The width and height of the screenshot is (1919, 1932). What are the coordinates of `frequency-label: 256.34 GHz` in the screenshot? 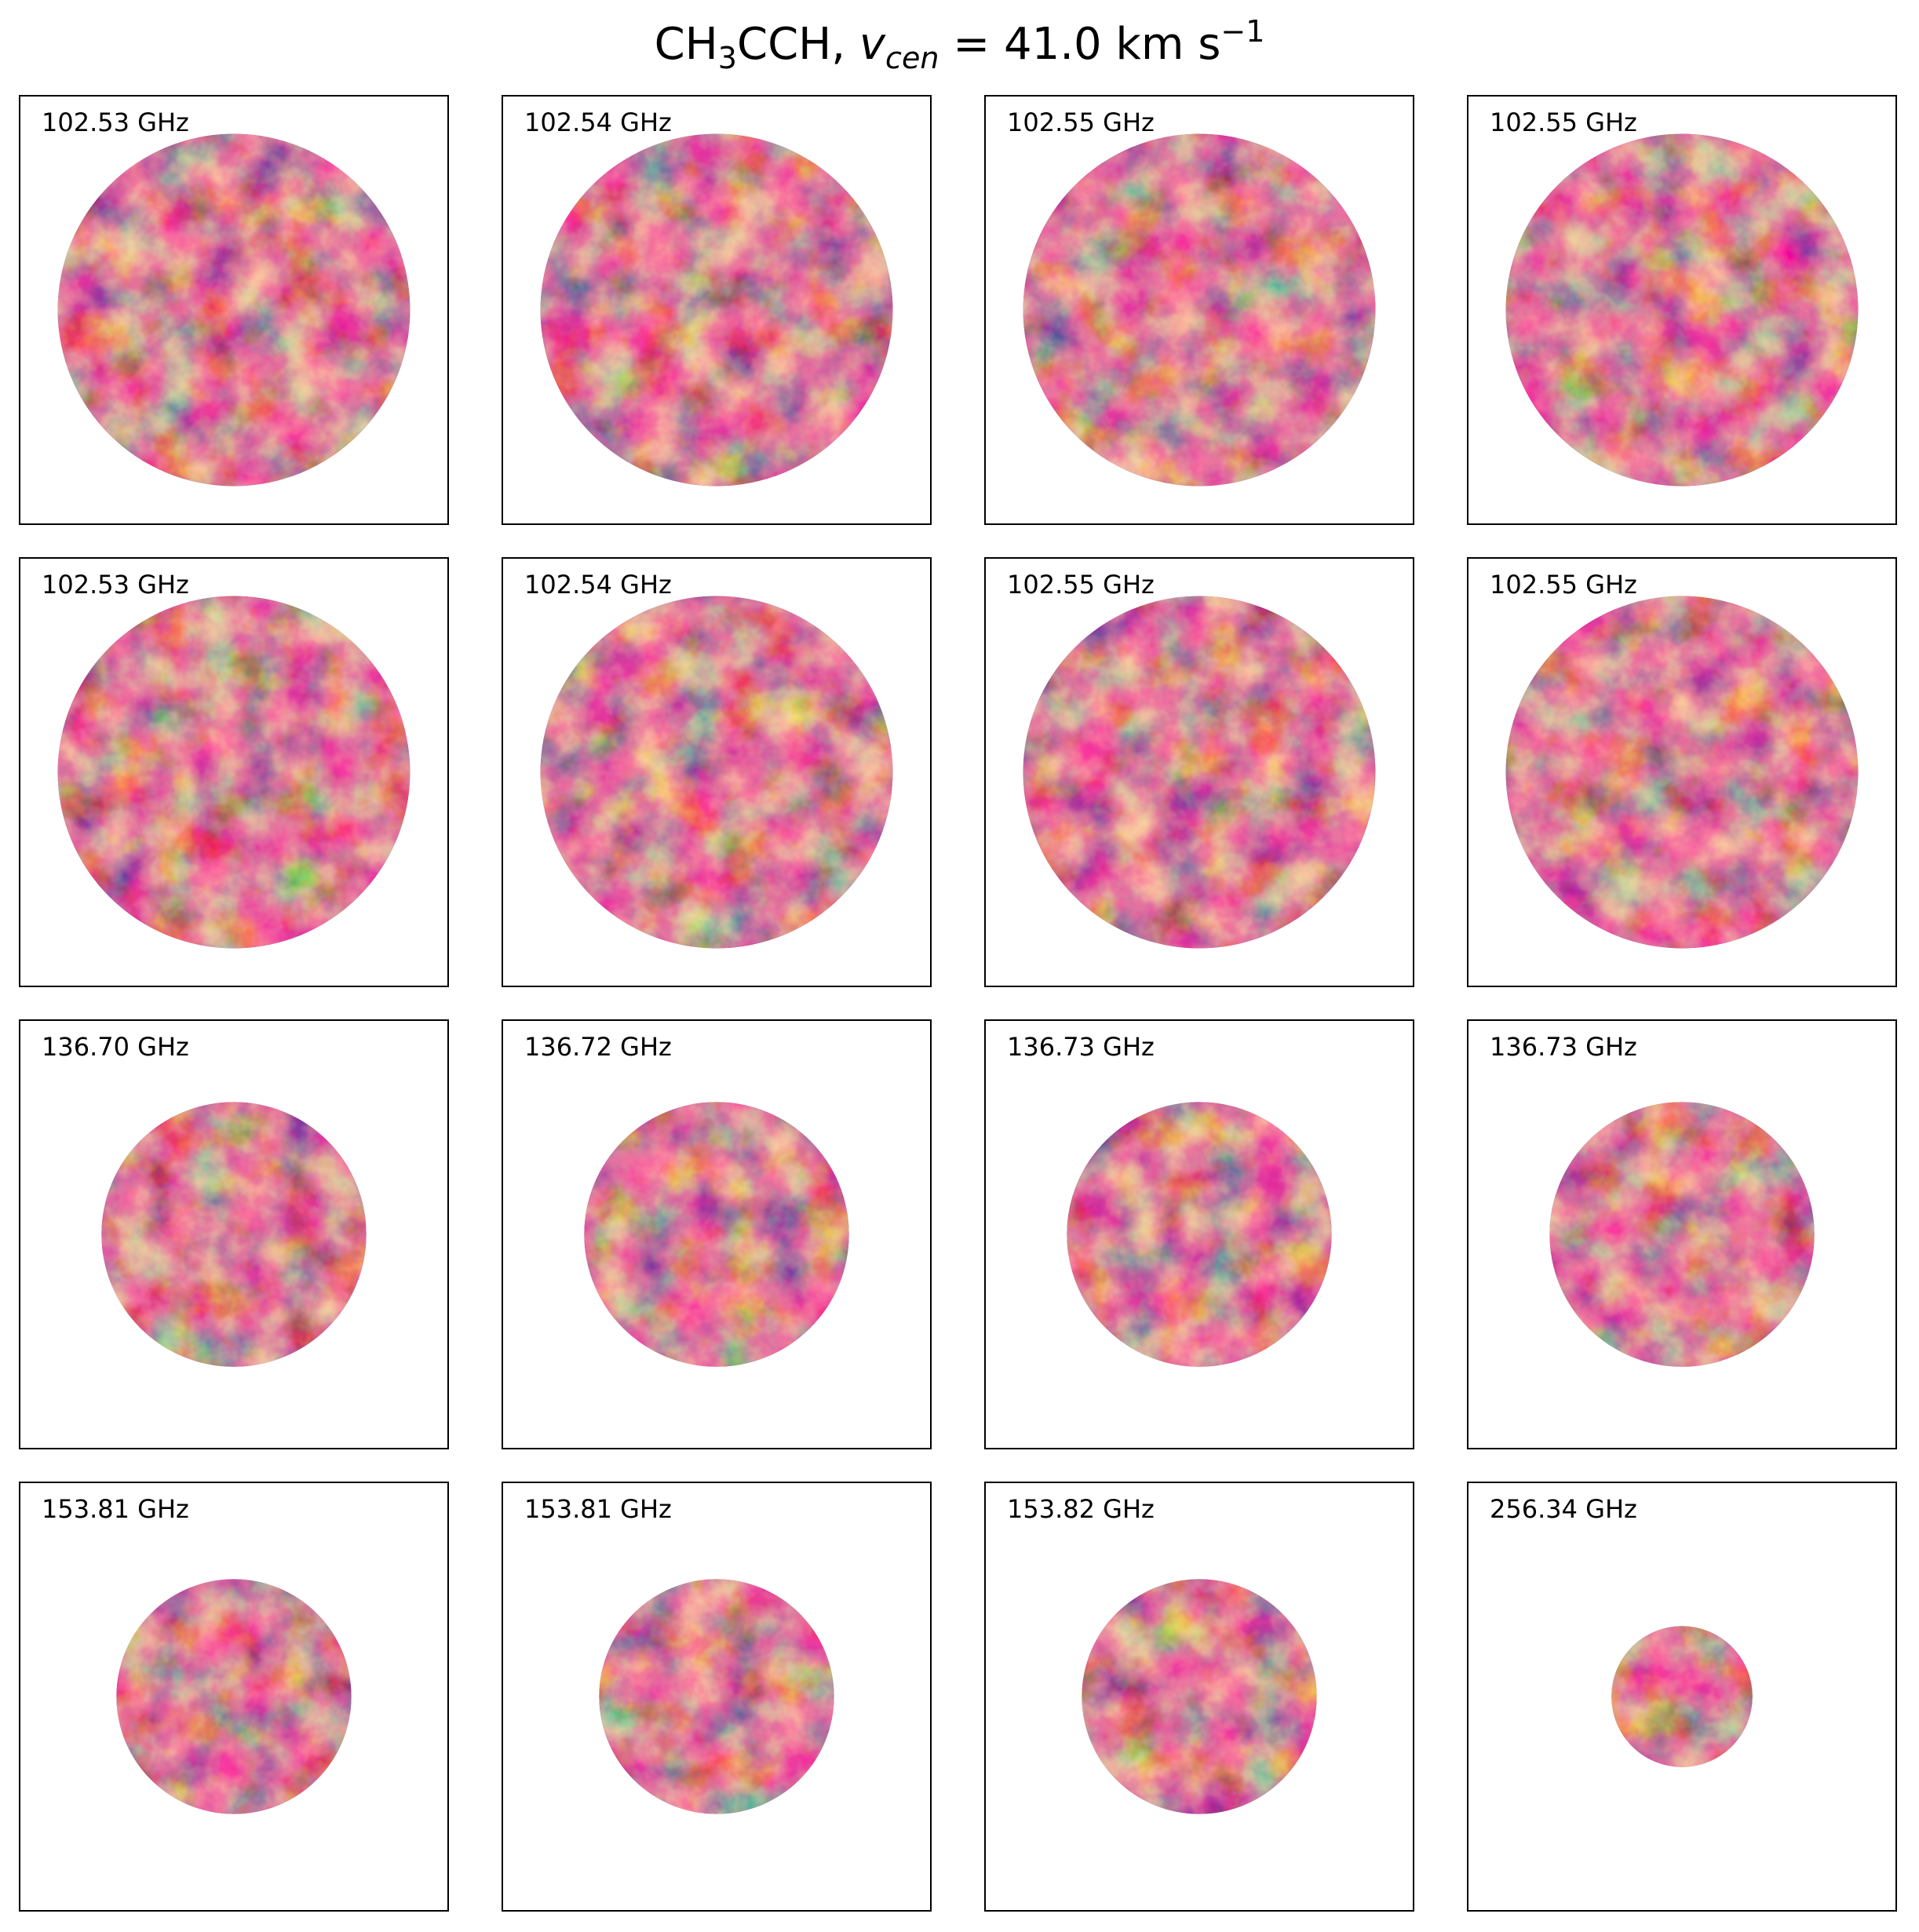 It's located at (1563, 1509).